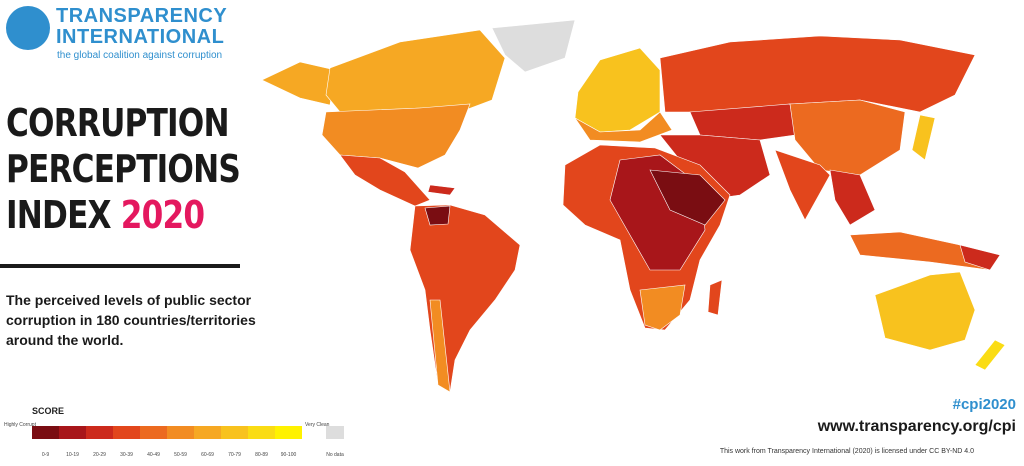 This screenshot has width=1024, height=466. Describe the element at coordinates (990, 355) in the screenshot. I see `new-zealand` at that location.